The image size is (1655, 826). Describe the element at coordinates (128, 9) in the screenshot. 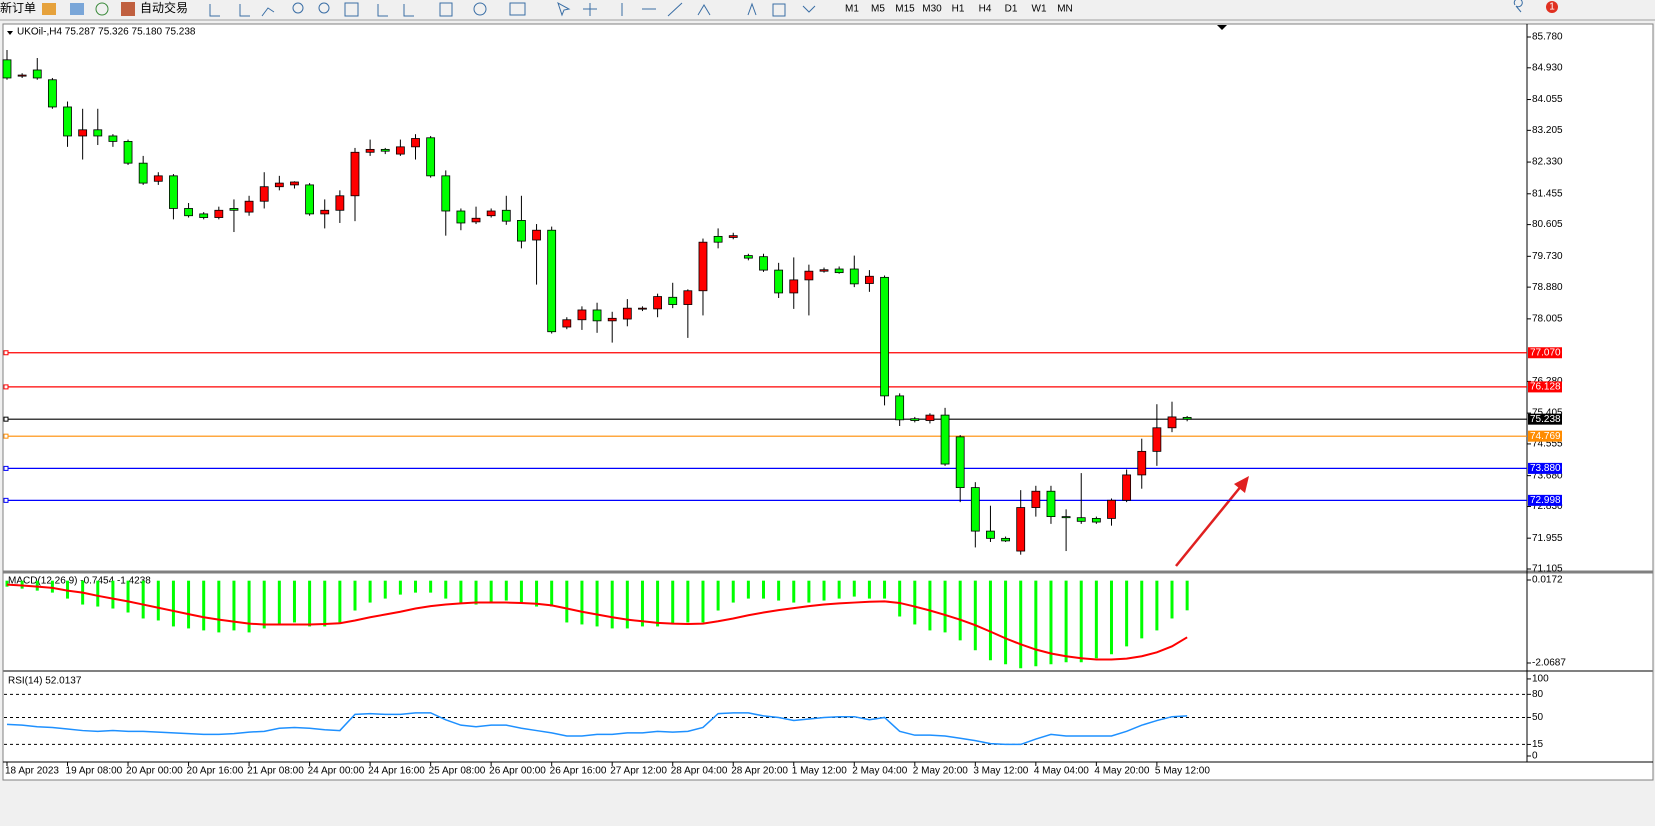

I see `auto-trading-icon` at that location.